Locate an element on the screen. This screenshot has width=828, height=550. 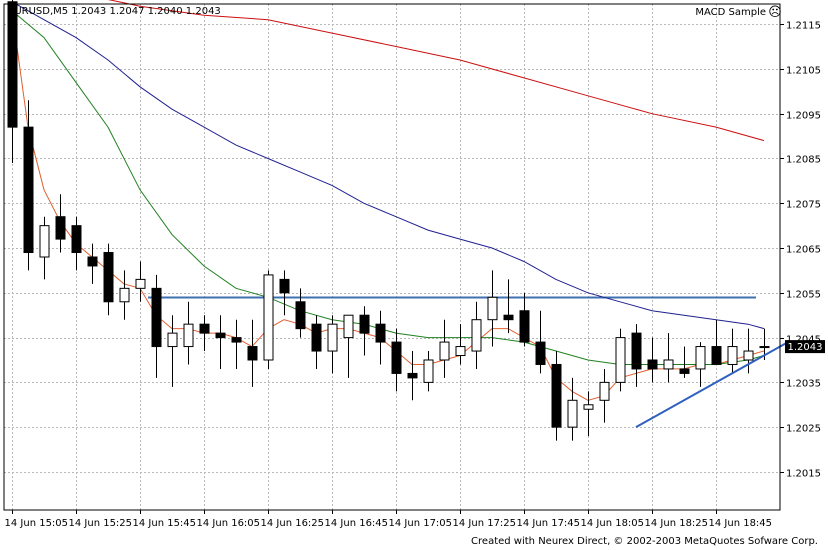
price-tick-label: 1.2045 is located at coordinates (803, 340).